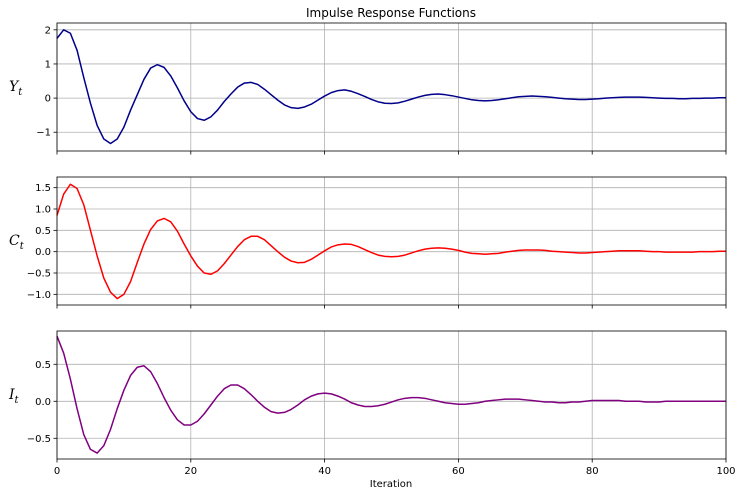 The image size is (742, 496). I want to click on x-tick-label: 40, so click(324, 471).